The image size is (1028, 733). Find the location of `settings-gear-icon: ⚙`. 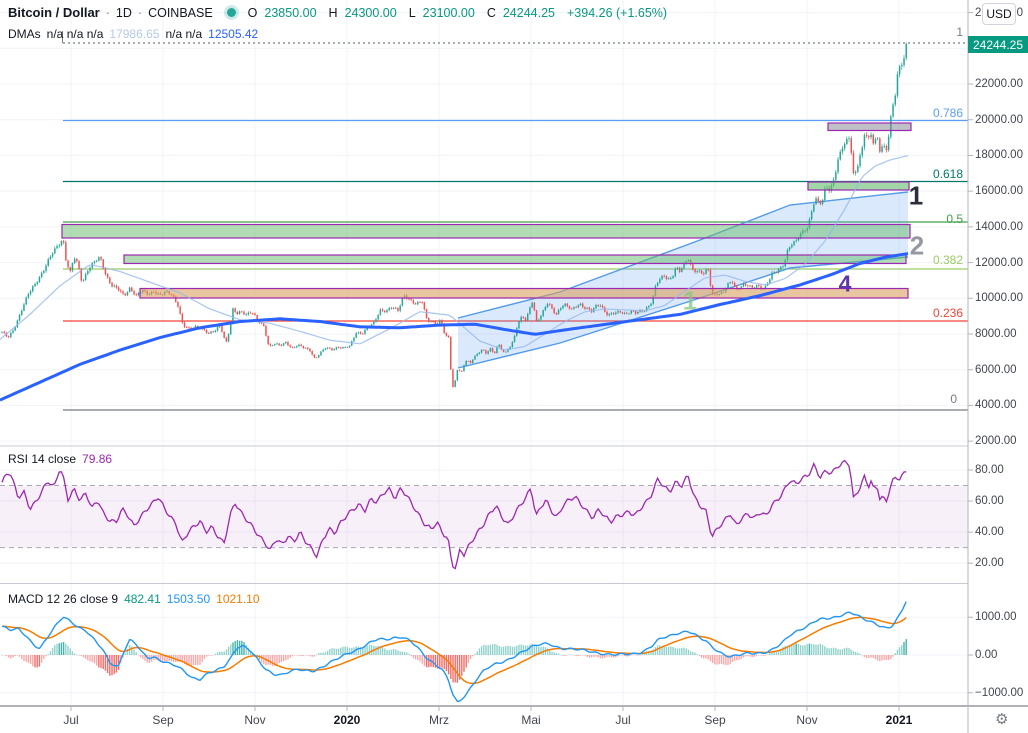

settings-gear-icon: ⚙ is located at coordinates (1002, 719).